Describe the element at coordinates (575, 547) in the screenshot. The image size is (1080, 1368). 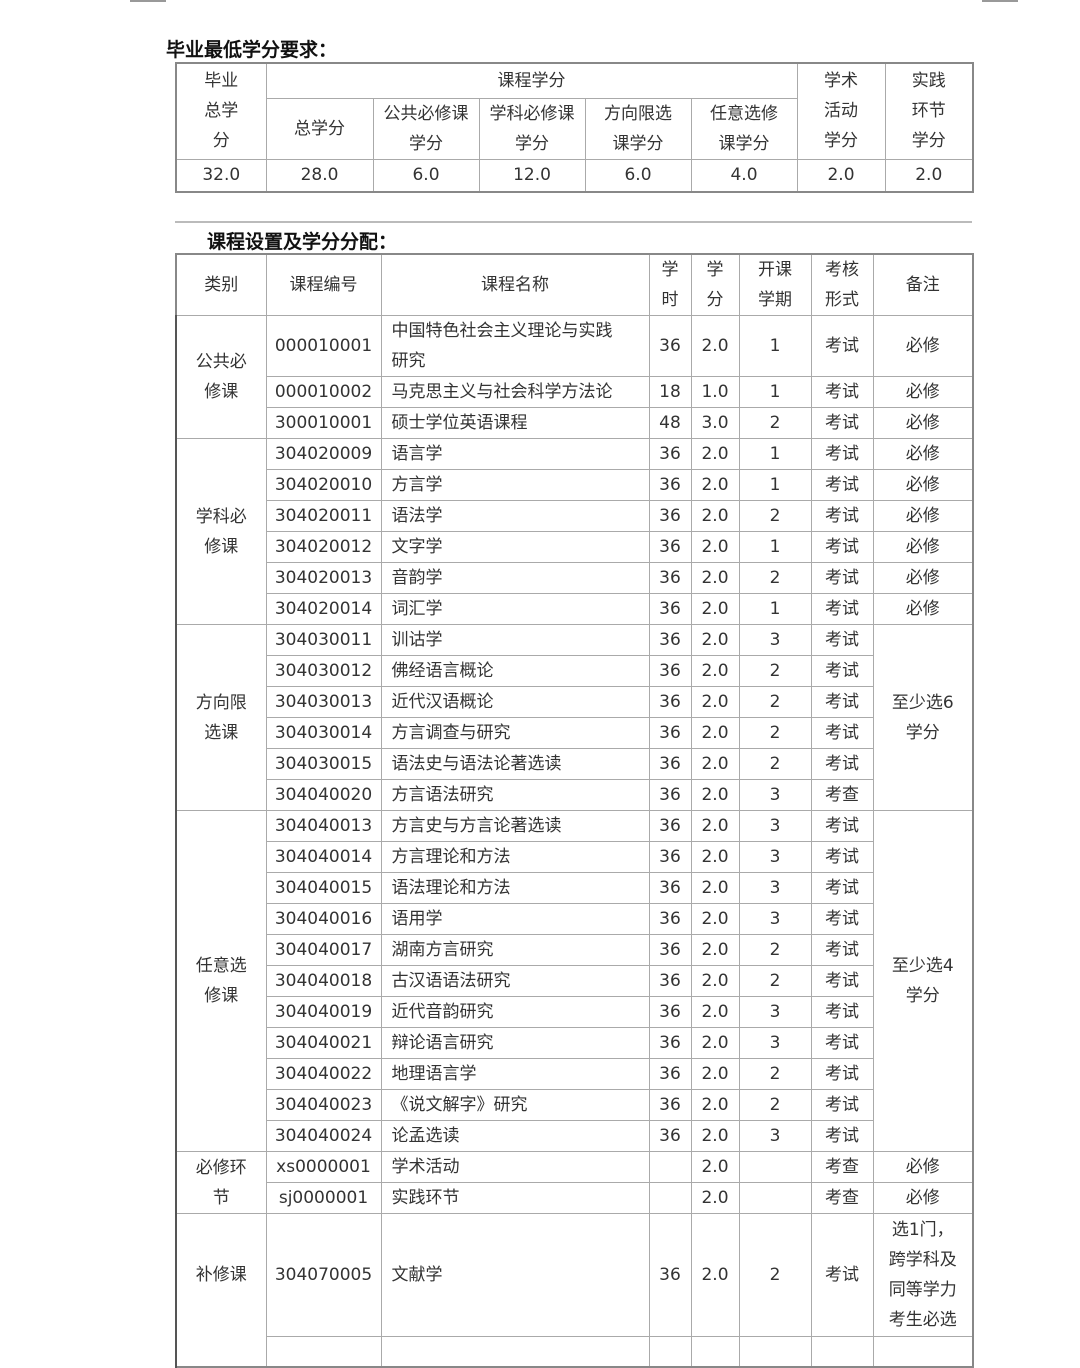
I see `table-row: 304020012 文字学 36 2.0 1 考试 必修` at that location.